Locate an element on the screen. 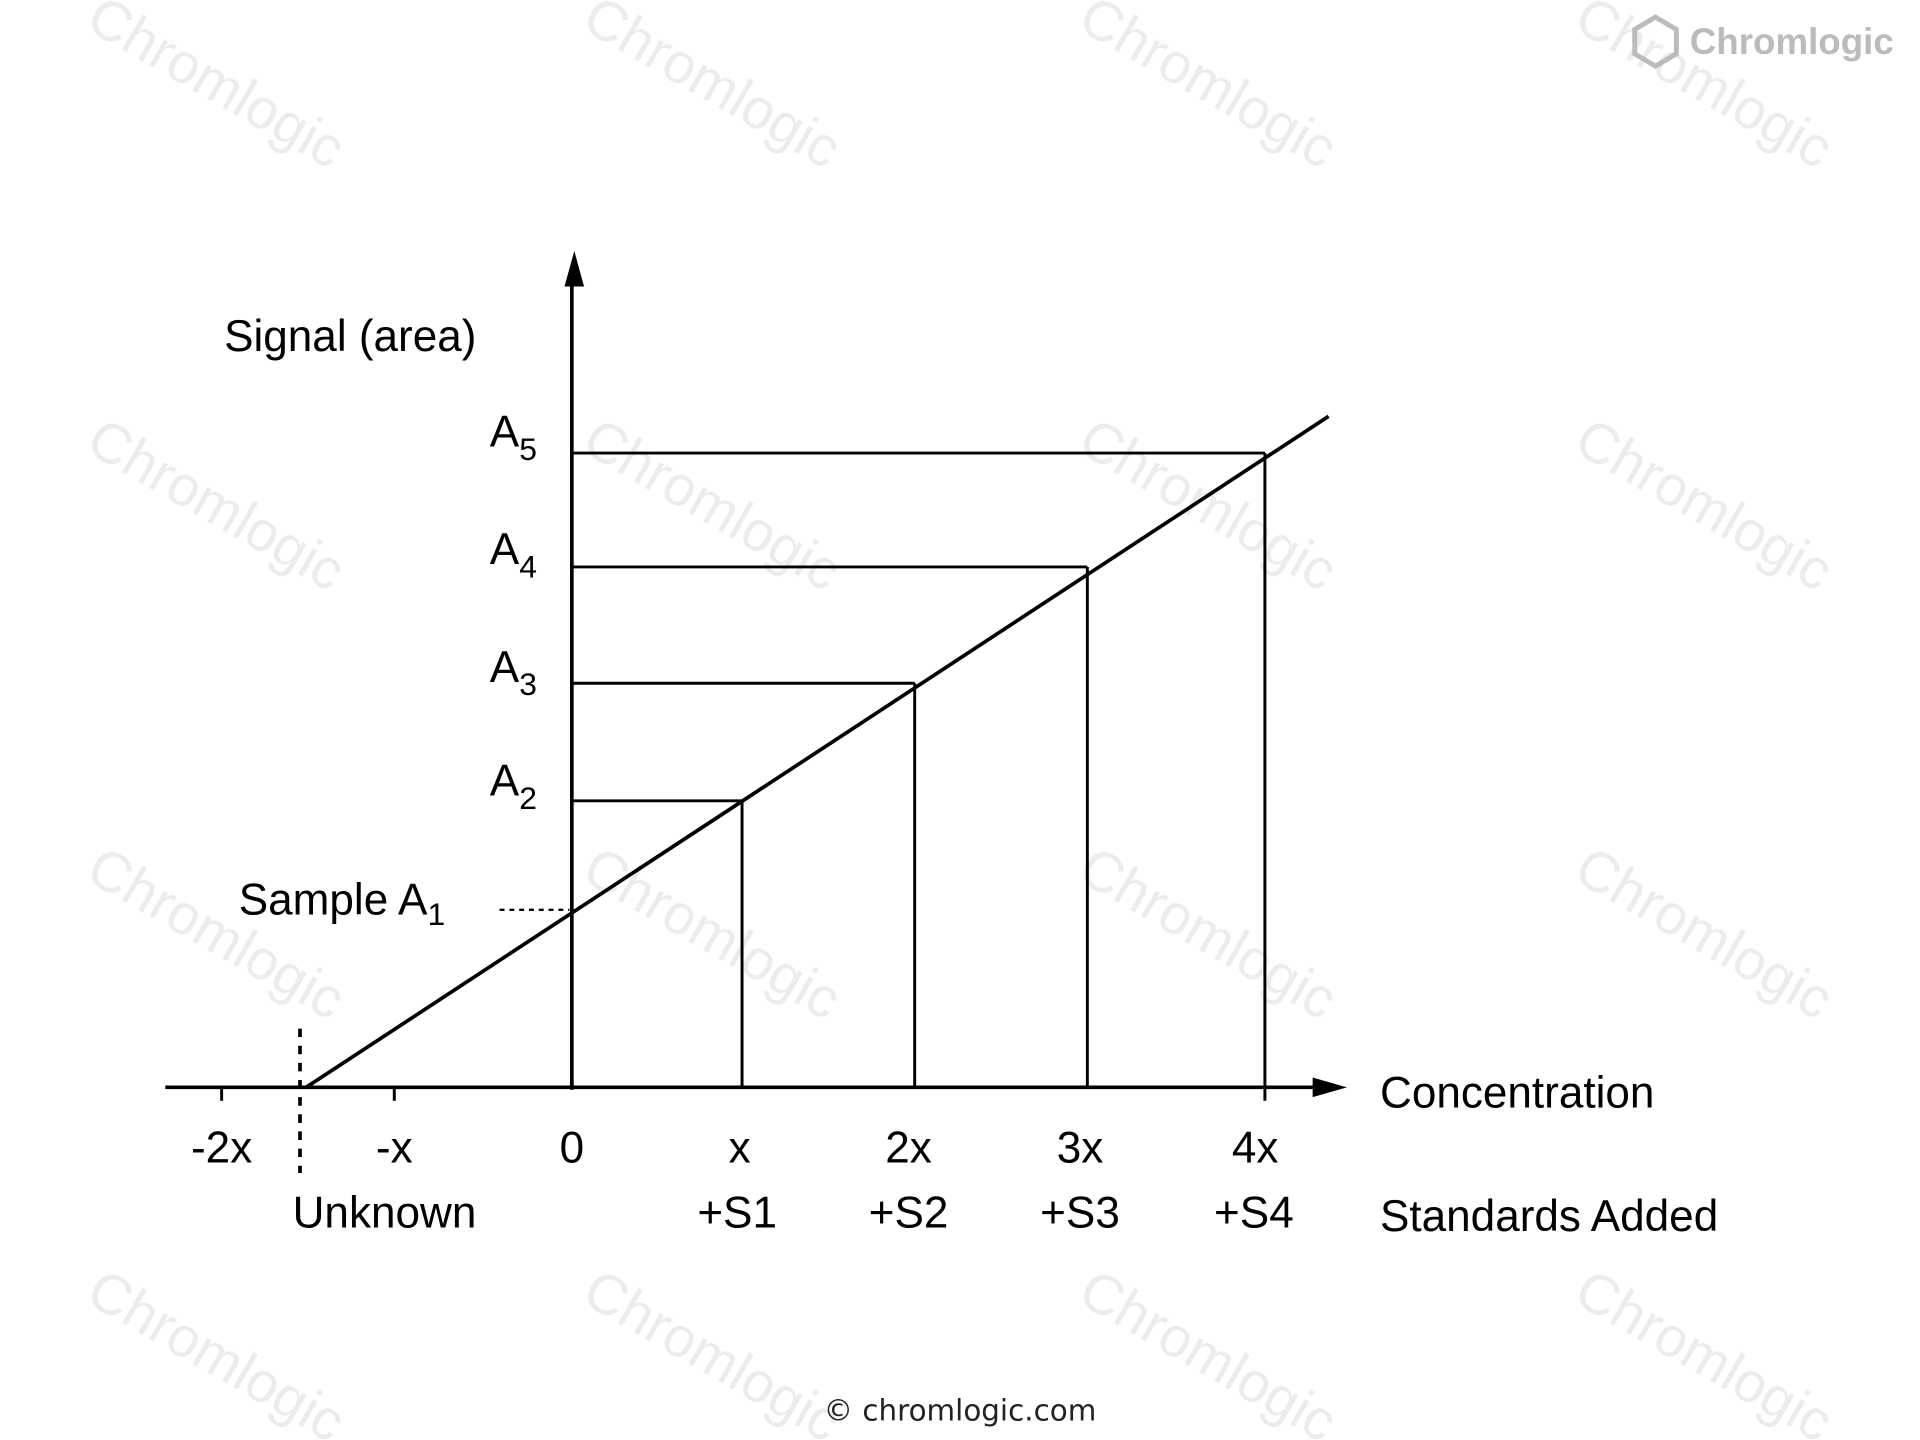 The height and width of the screenshot is (1440, 1920). standard-label: +S3 is located at coordinates (1080, 1213).